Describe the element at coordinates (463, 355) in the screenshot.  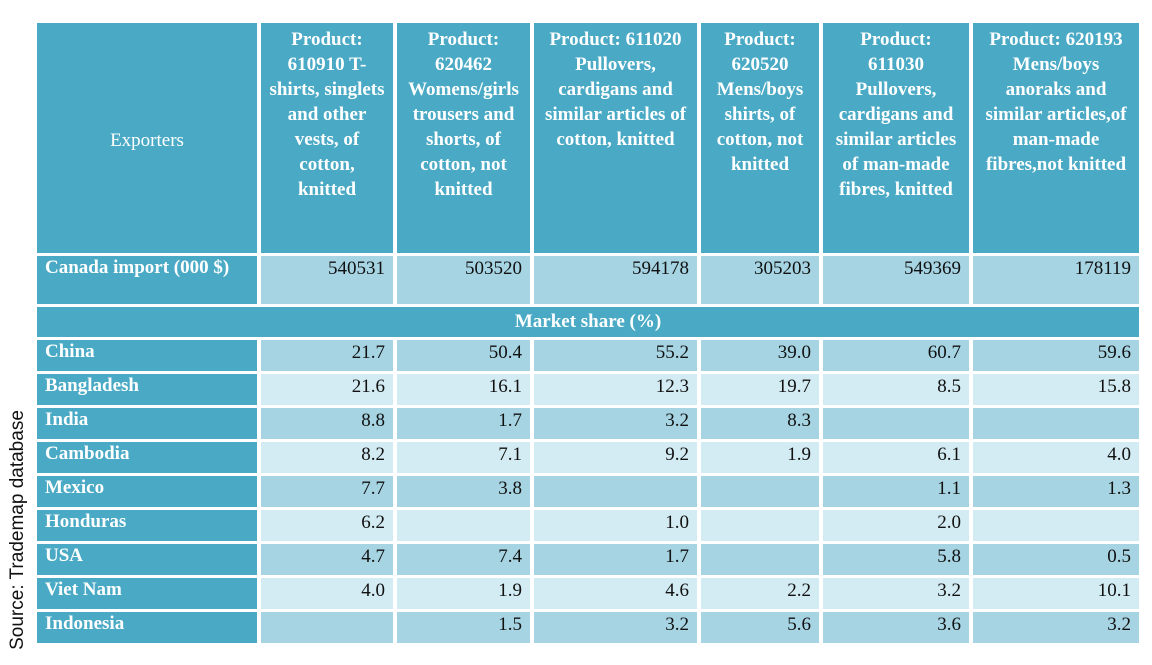
I see `cell: 50.4` at that location.